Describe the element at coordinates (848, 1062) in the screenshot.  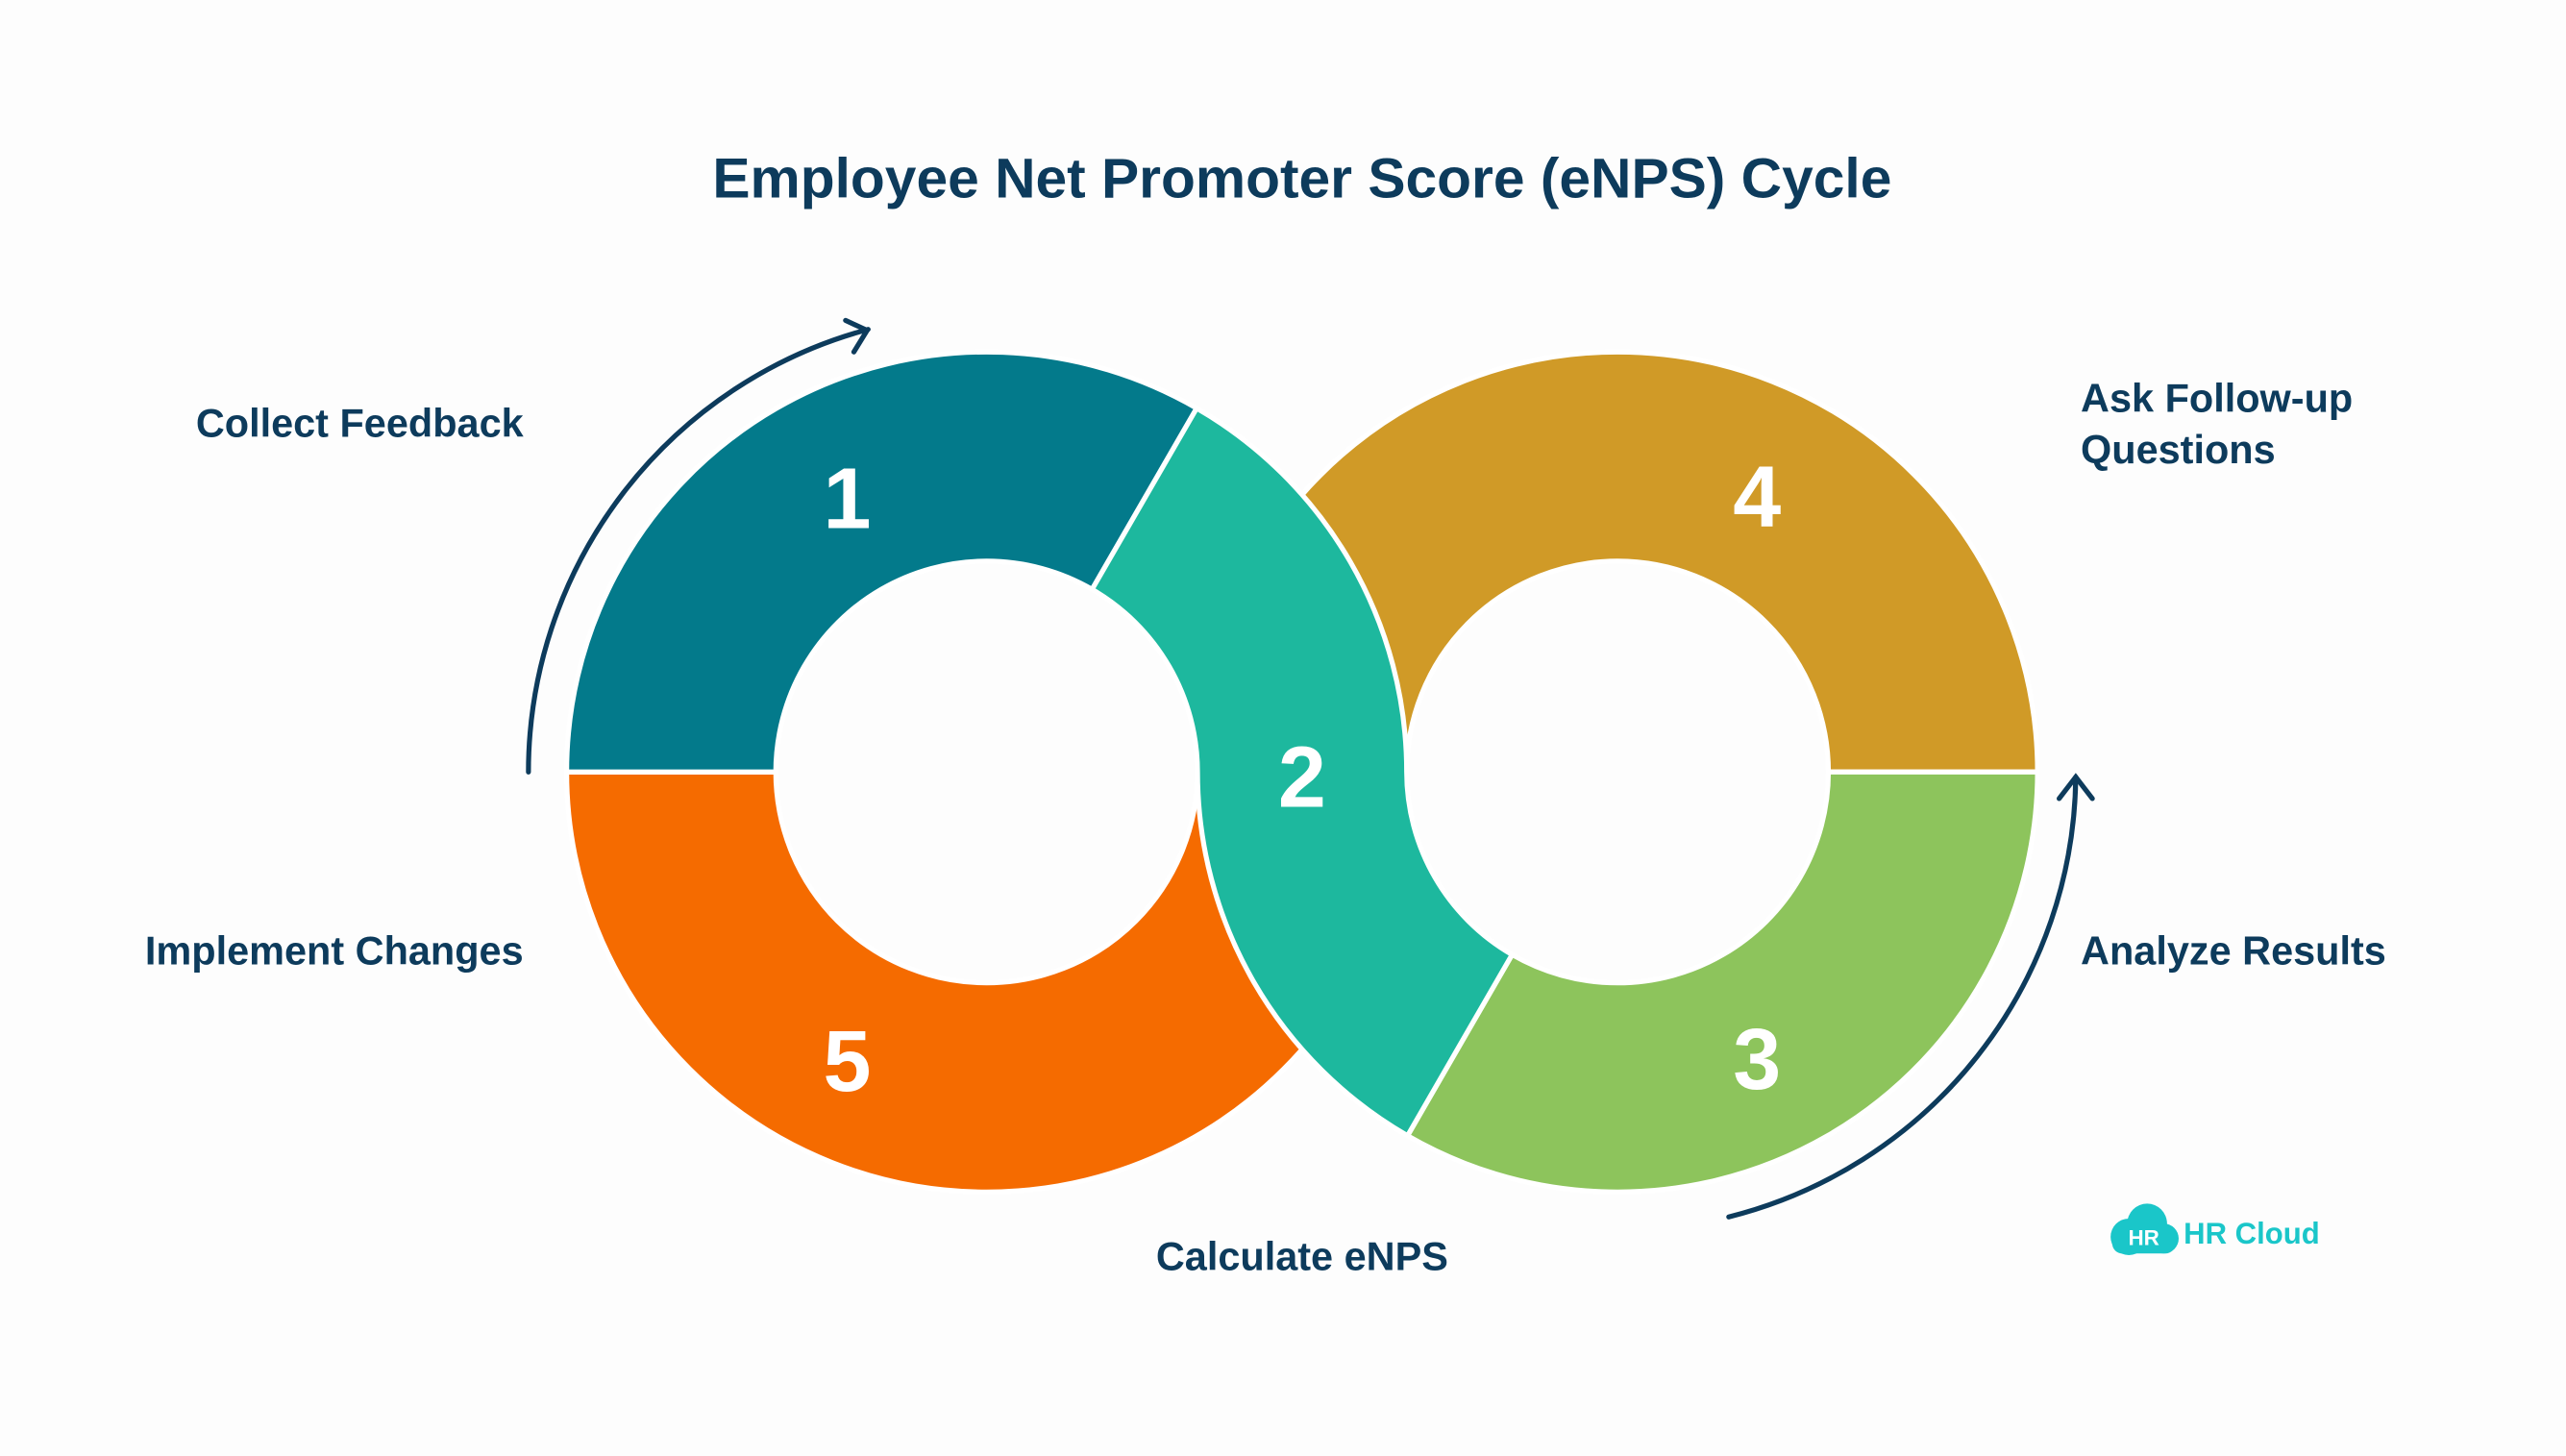
I see `step-number-5: 5` at that location.